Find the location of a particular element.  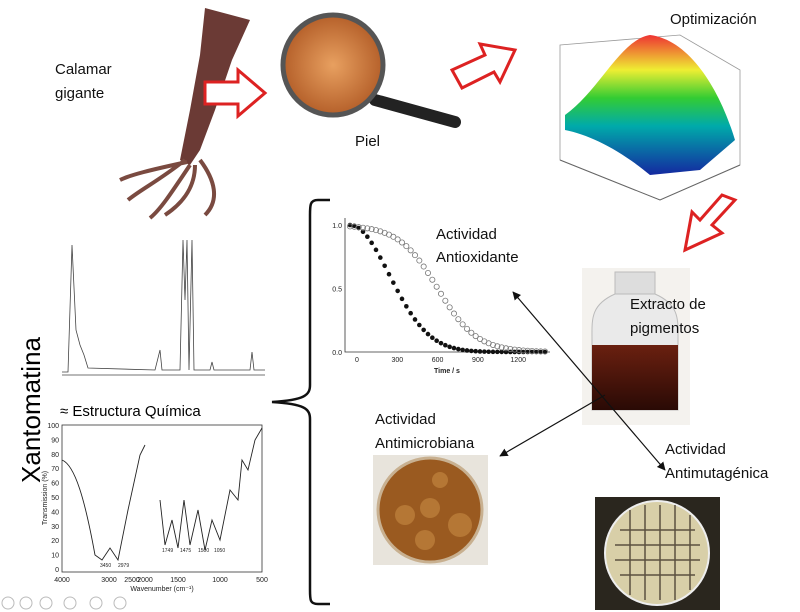

y-tick-label: 1.0 is located at coordinates (337, 226).